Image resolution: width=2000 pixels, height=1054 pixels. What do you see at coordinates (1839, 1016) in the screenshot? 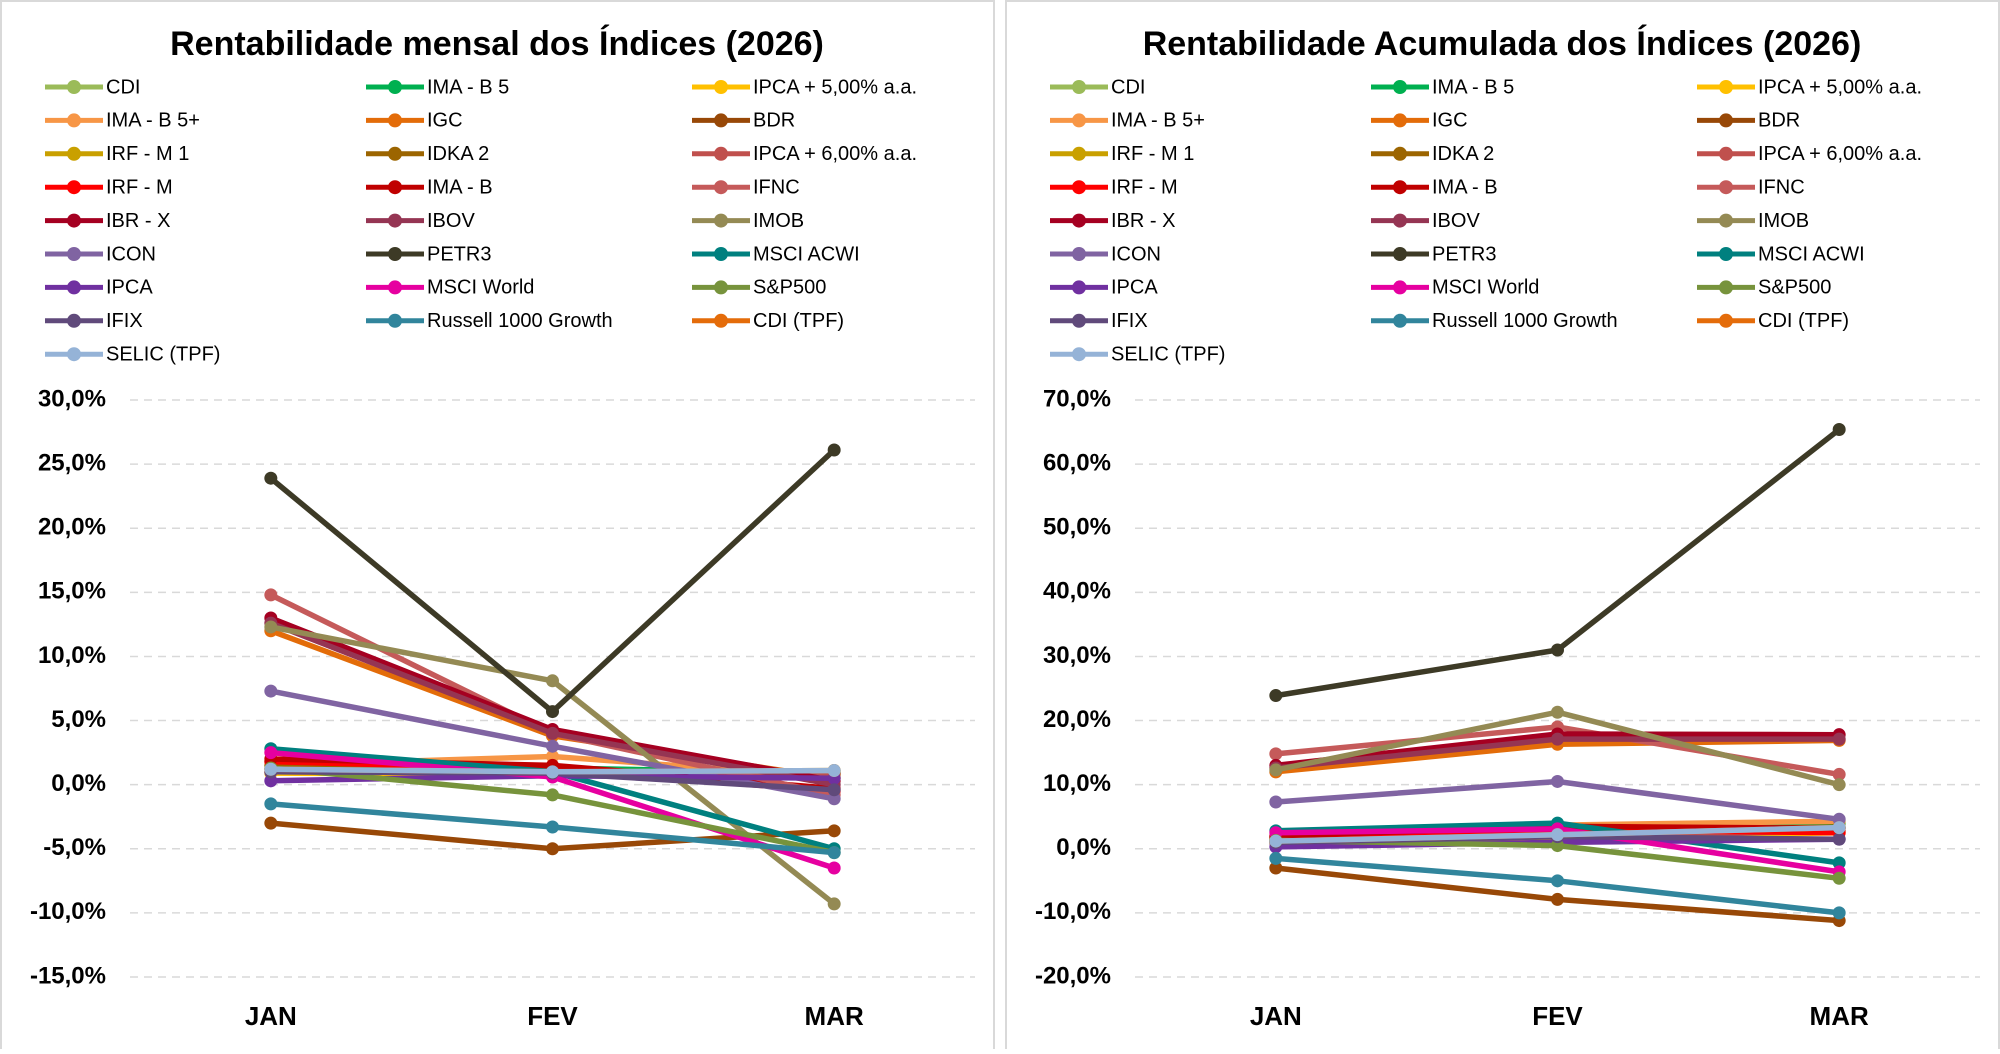
I see `x-tick-label: MAR` at bounding box center [1839, 1016].